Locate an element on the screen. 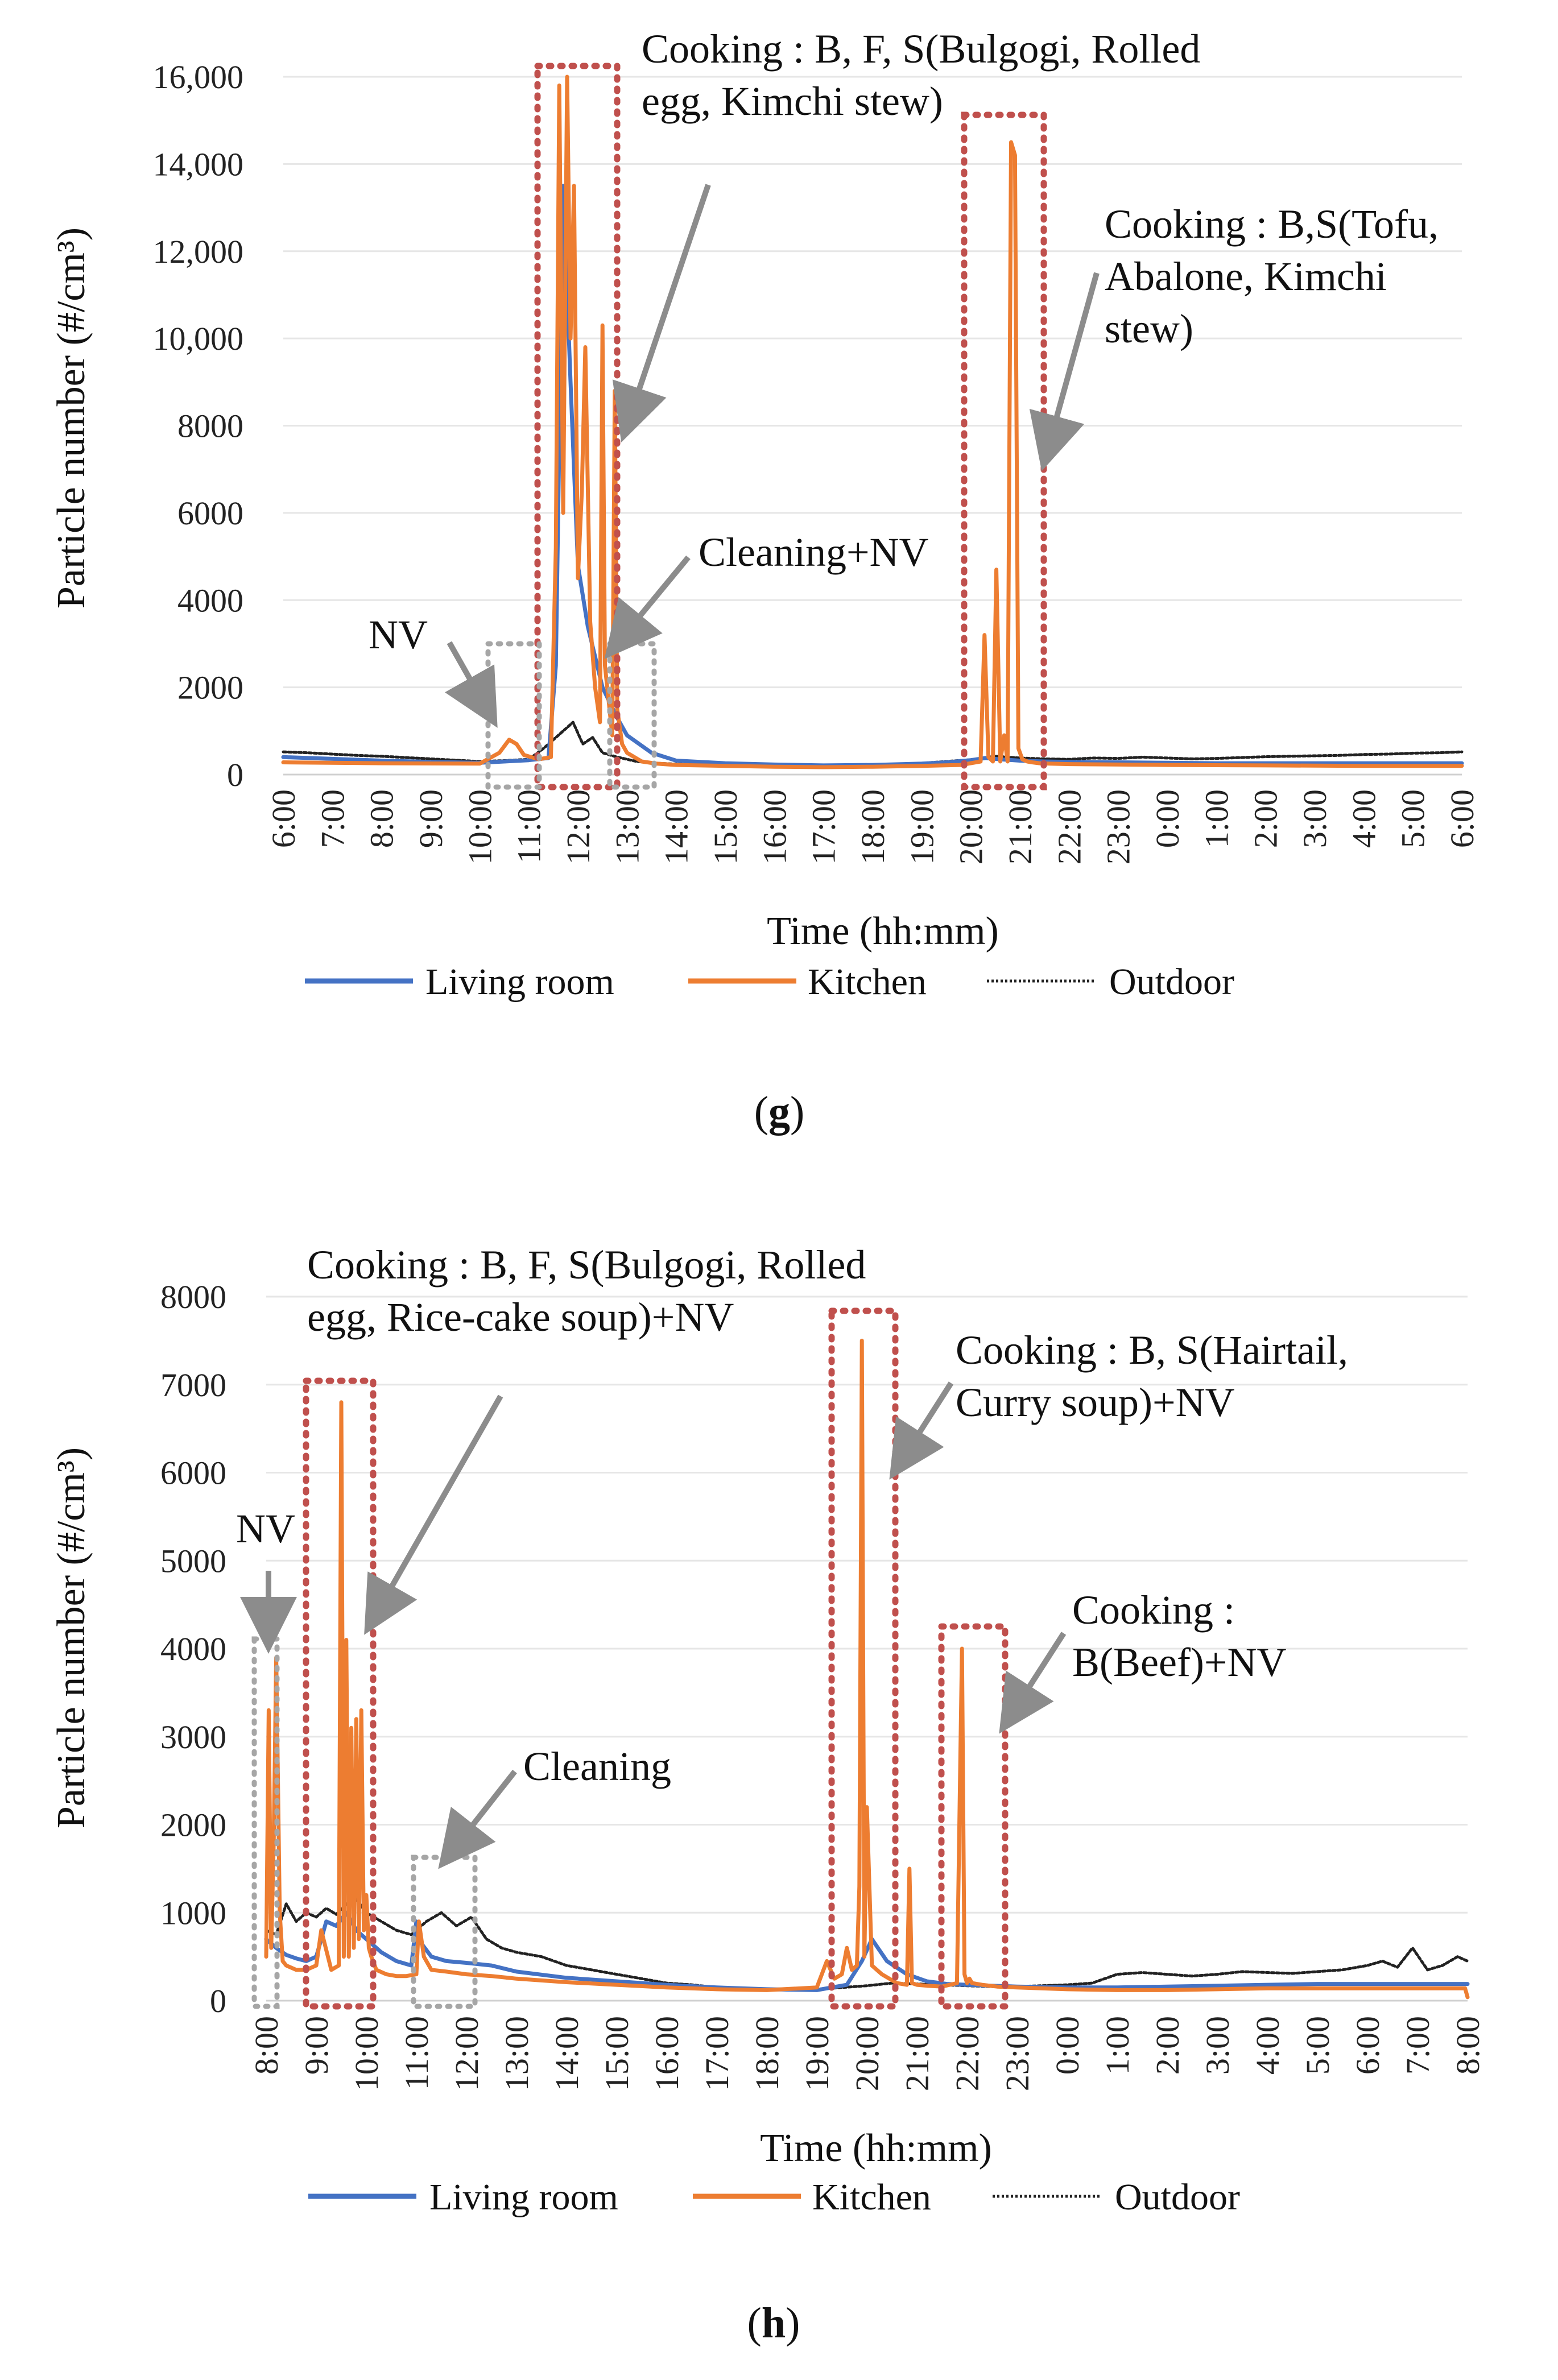 The height and width of the screenshot is (2380, 1558). arrow-dinner-h is located at coordinates (921, 1430).